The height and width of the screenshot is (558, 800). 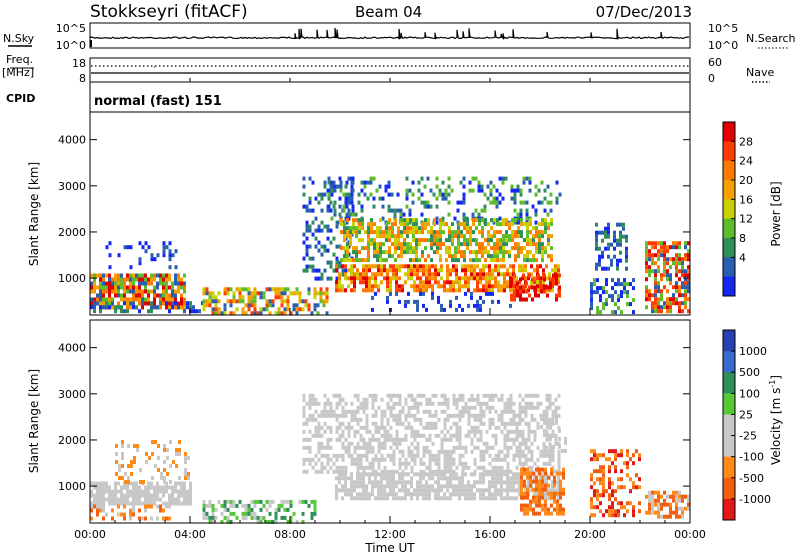 What do you see at coordinates (751, 478) in the screenshot?
I see `colorbar-tick-label: -500` at bounding box center [751, 478].